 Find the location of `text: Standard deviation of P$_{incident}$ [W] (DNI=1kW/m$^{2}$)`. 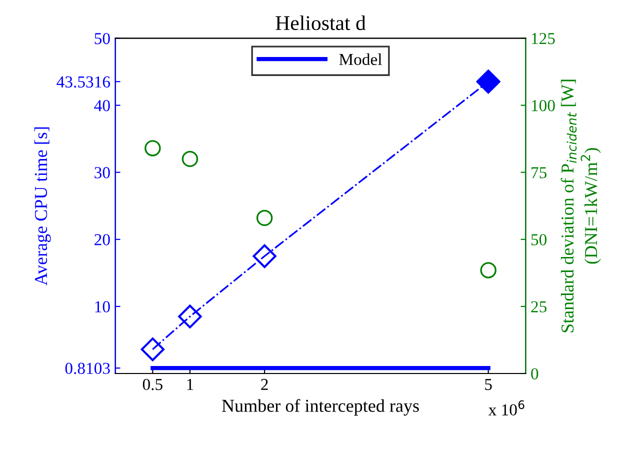

text: Standard deviation of P$_{incident}$ [W] (DNI=1kW/m$^{2}$) is located at coordinates (580, 206).